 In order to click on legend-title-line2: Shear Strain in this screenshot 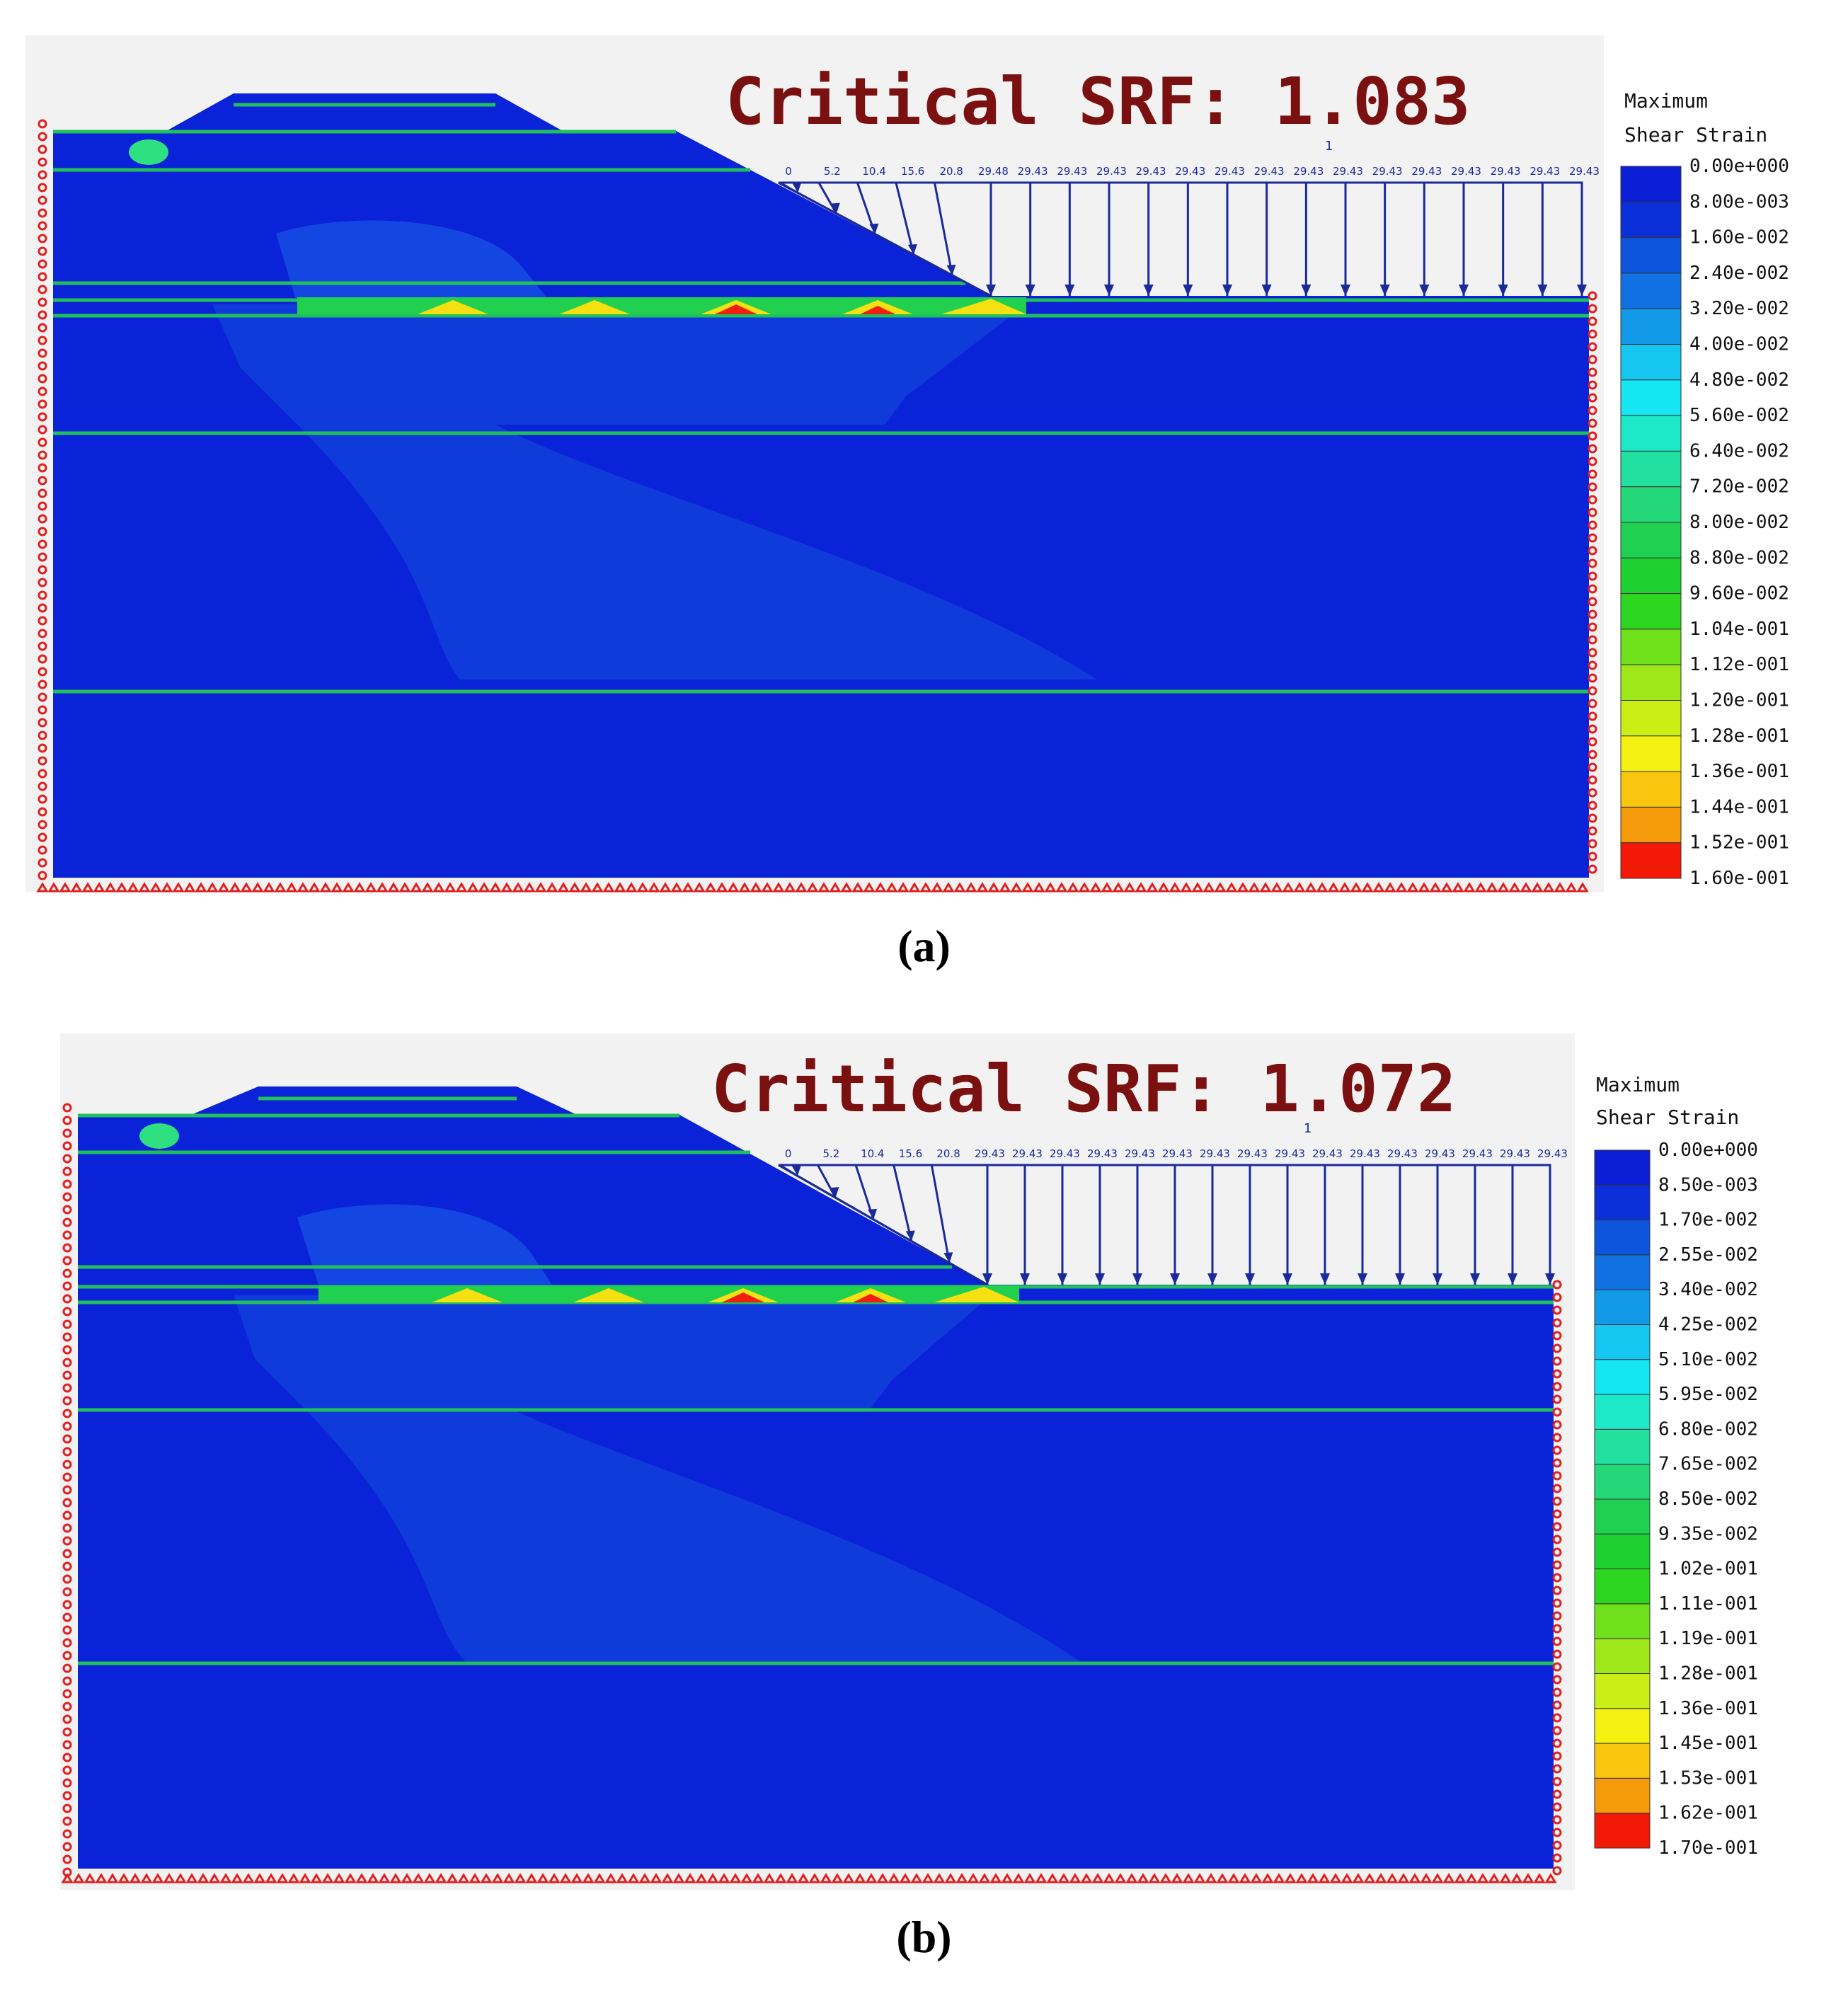, I will do `click(1696, 135)`.